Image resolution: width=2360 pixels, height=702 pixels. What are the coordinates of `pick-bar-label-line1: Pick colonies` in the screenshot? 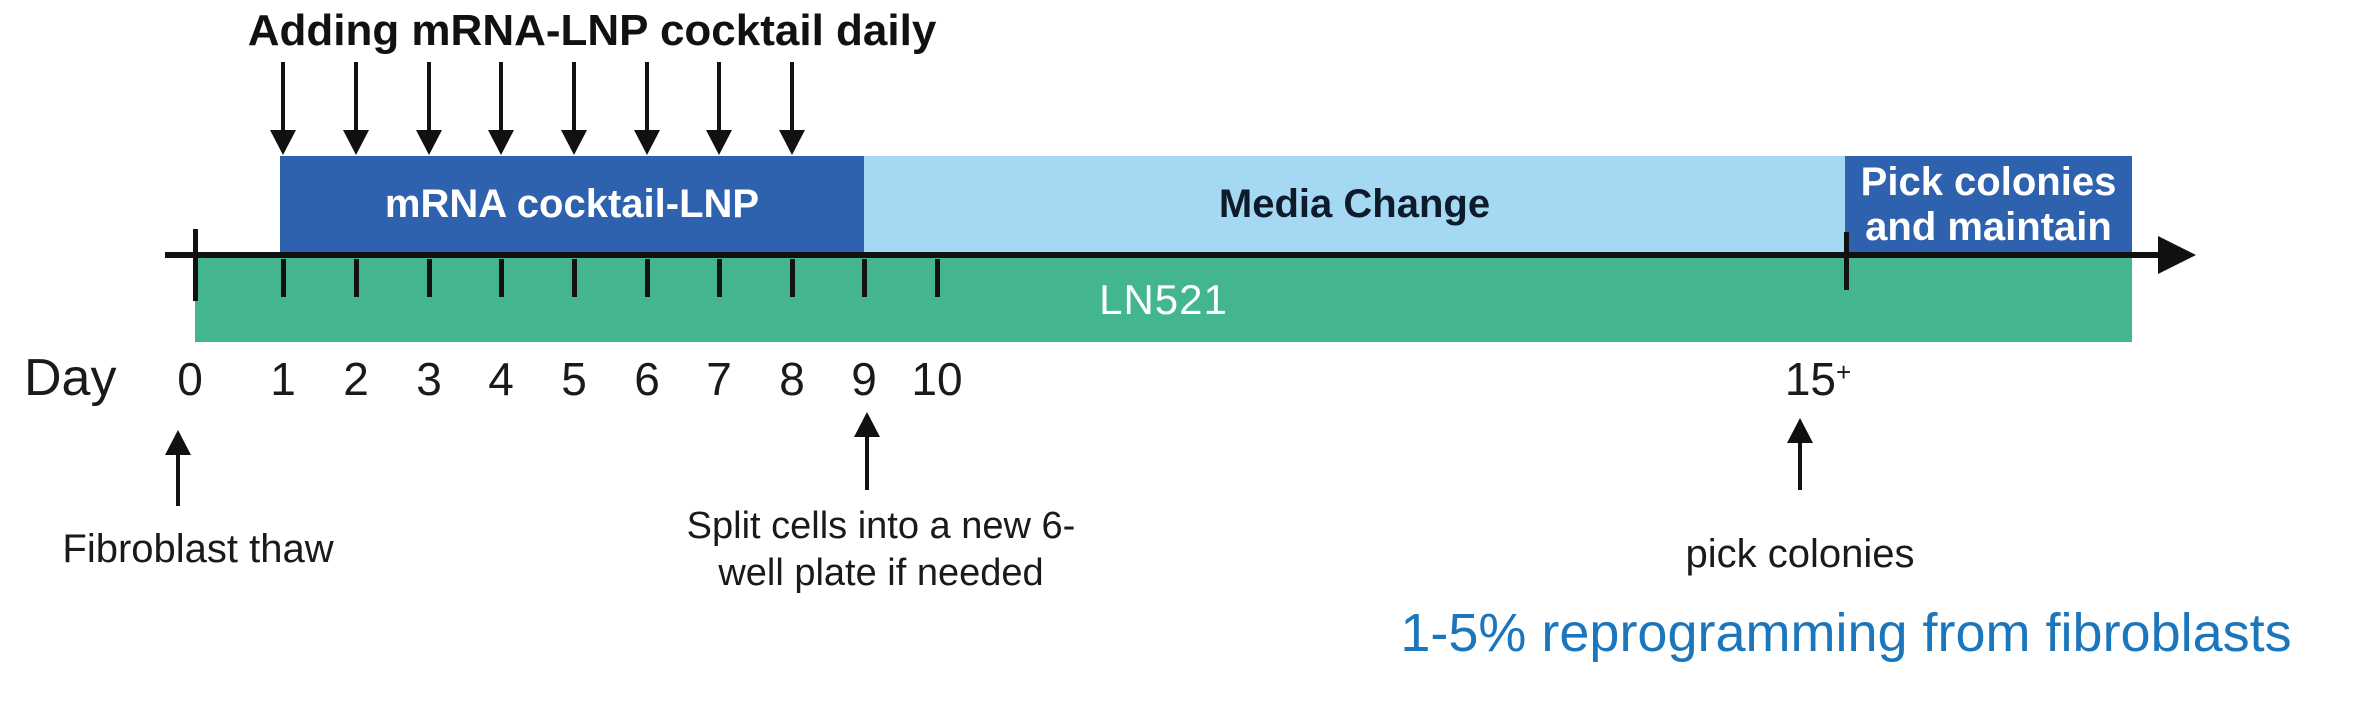 It's located at (1988, 181).